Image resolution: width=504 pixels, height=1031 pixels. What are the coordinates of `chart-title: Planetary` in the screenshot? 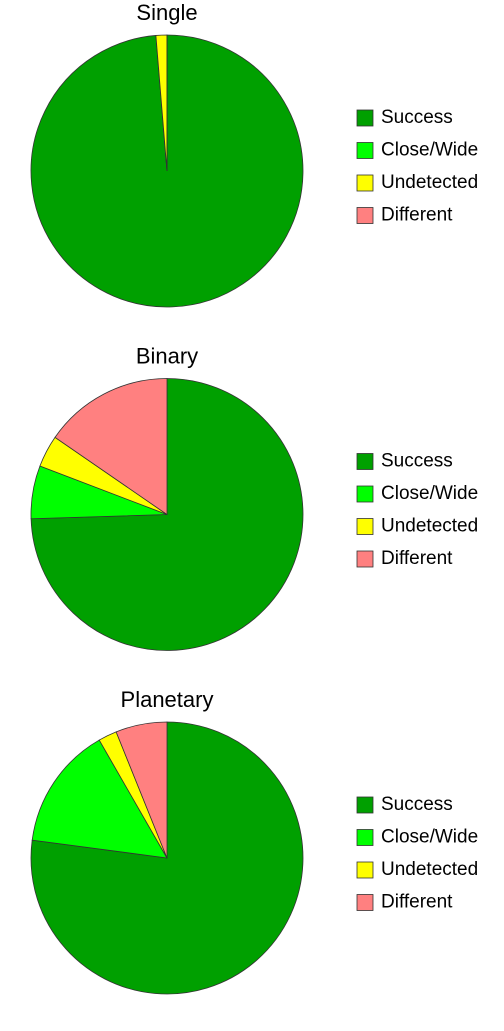 It's located at (167, 699).